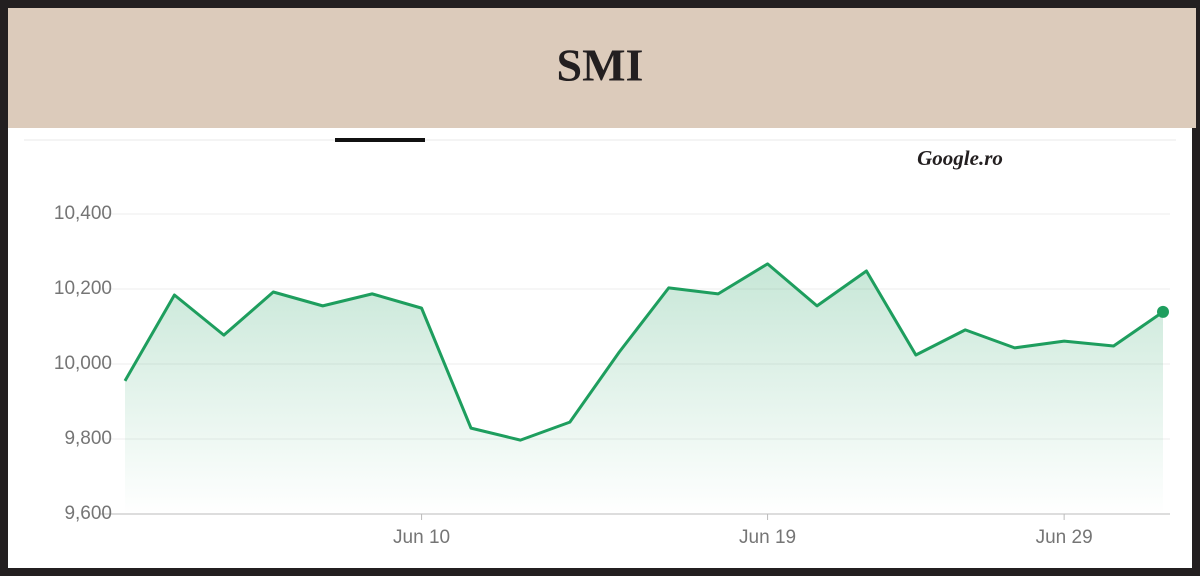 This screenshot has height=581, width=1200. I want to click on x-tick-label: Jun 10, so click(421, 537).